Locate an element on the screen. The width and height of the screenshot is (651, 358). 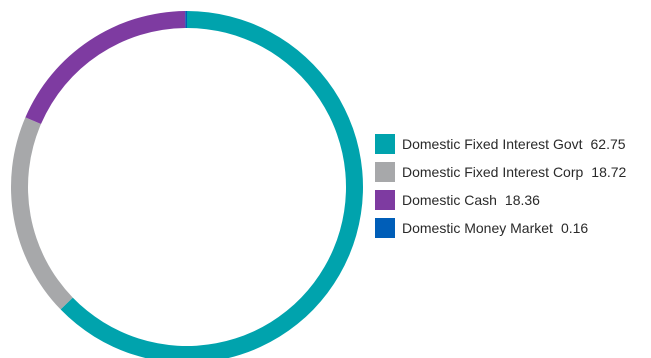
legend-label-corp: Domestic Fixed Interest Corp is located at coordinates (492, 172).